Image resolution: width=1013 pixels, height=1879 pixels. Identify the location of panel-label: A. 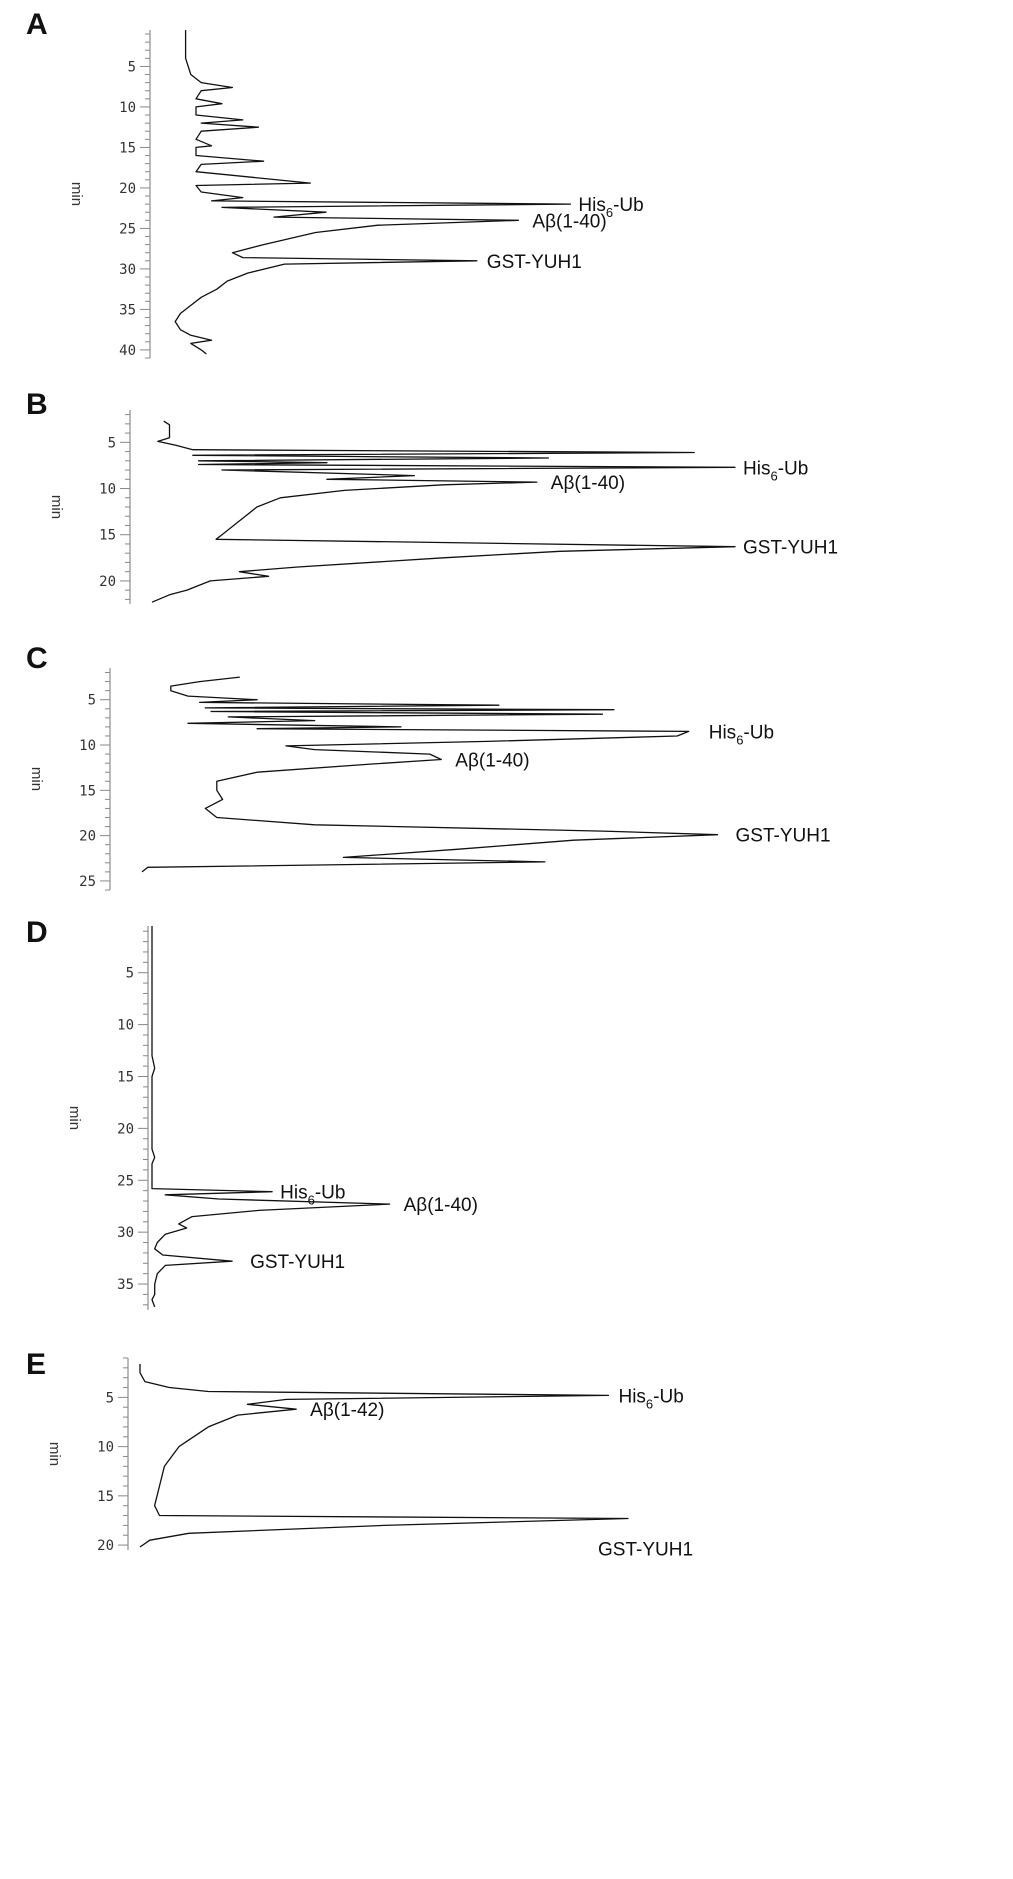
(37, 24).